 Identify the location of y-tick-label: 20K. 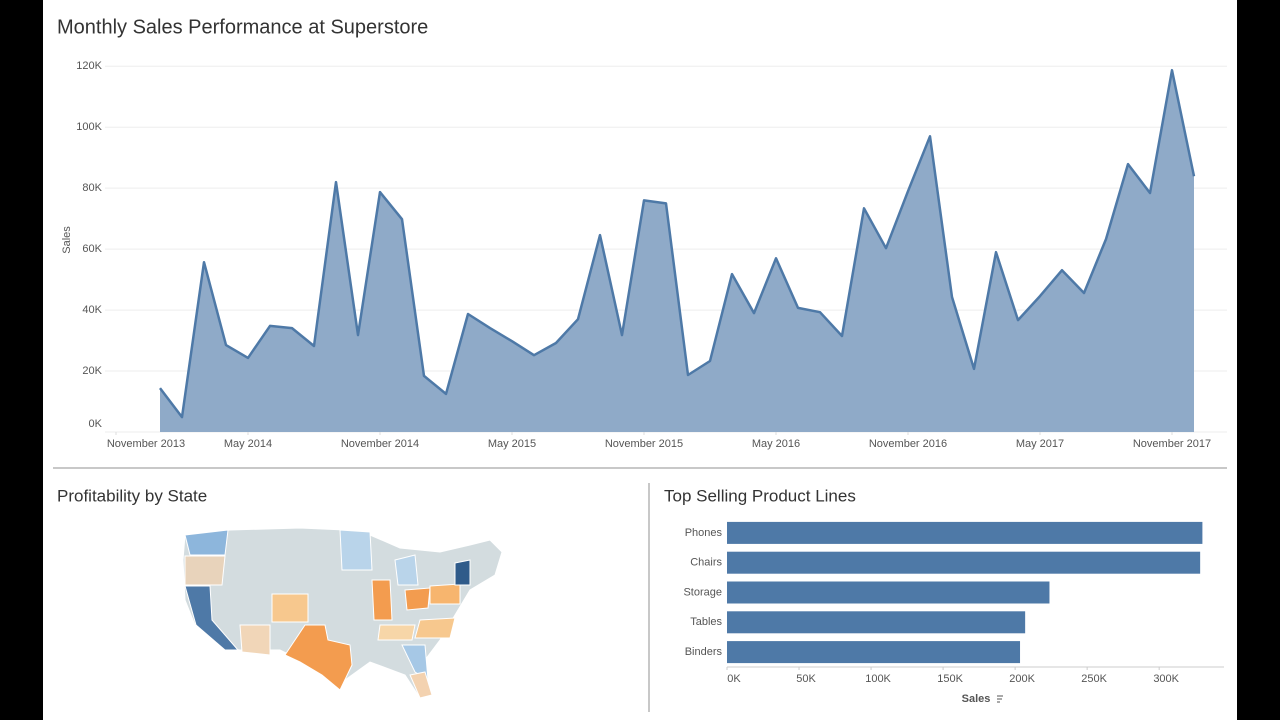
(92, 371).